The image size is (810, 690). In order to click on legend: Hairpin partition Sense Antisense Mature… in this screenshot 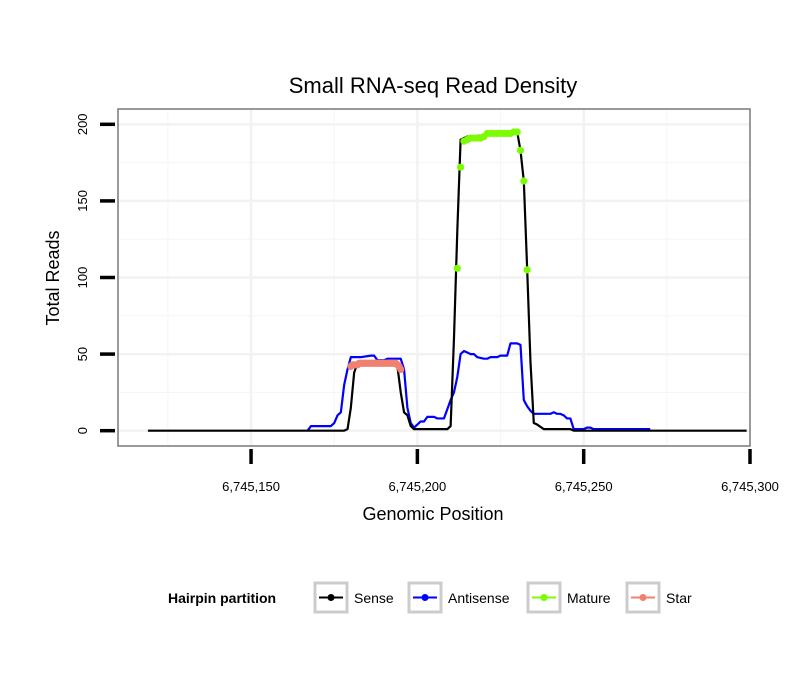, I will do `click(430, 597)`.